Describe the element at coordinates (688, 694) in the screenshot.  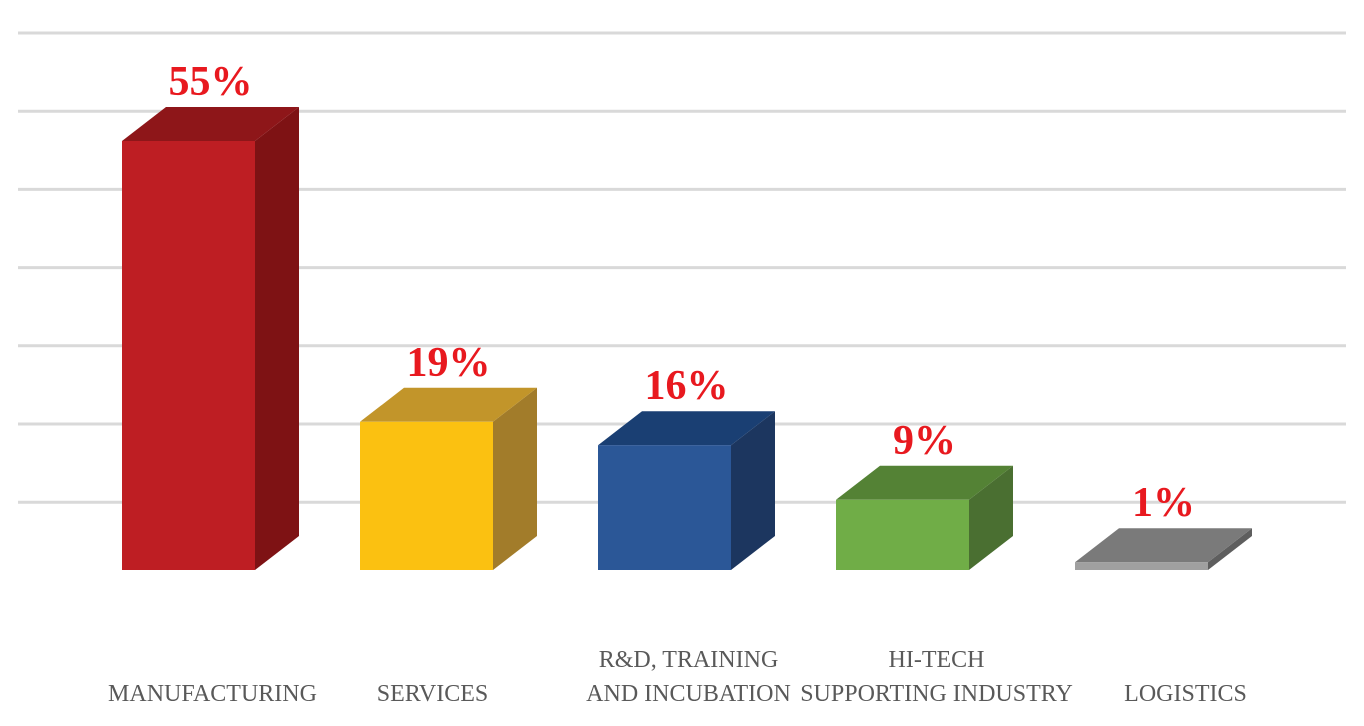
I see `category-label: AND INCUBATION` at that location.